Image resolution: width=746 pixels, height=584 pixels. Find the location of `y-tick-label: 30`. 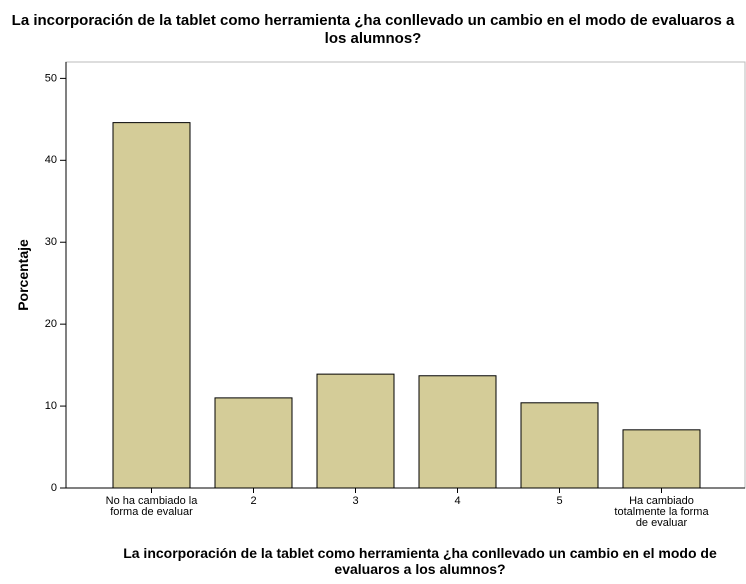

y-tick-label: 30 is located at coordinates (51, 242).